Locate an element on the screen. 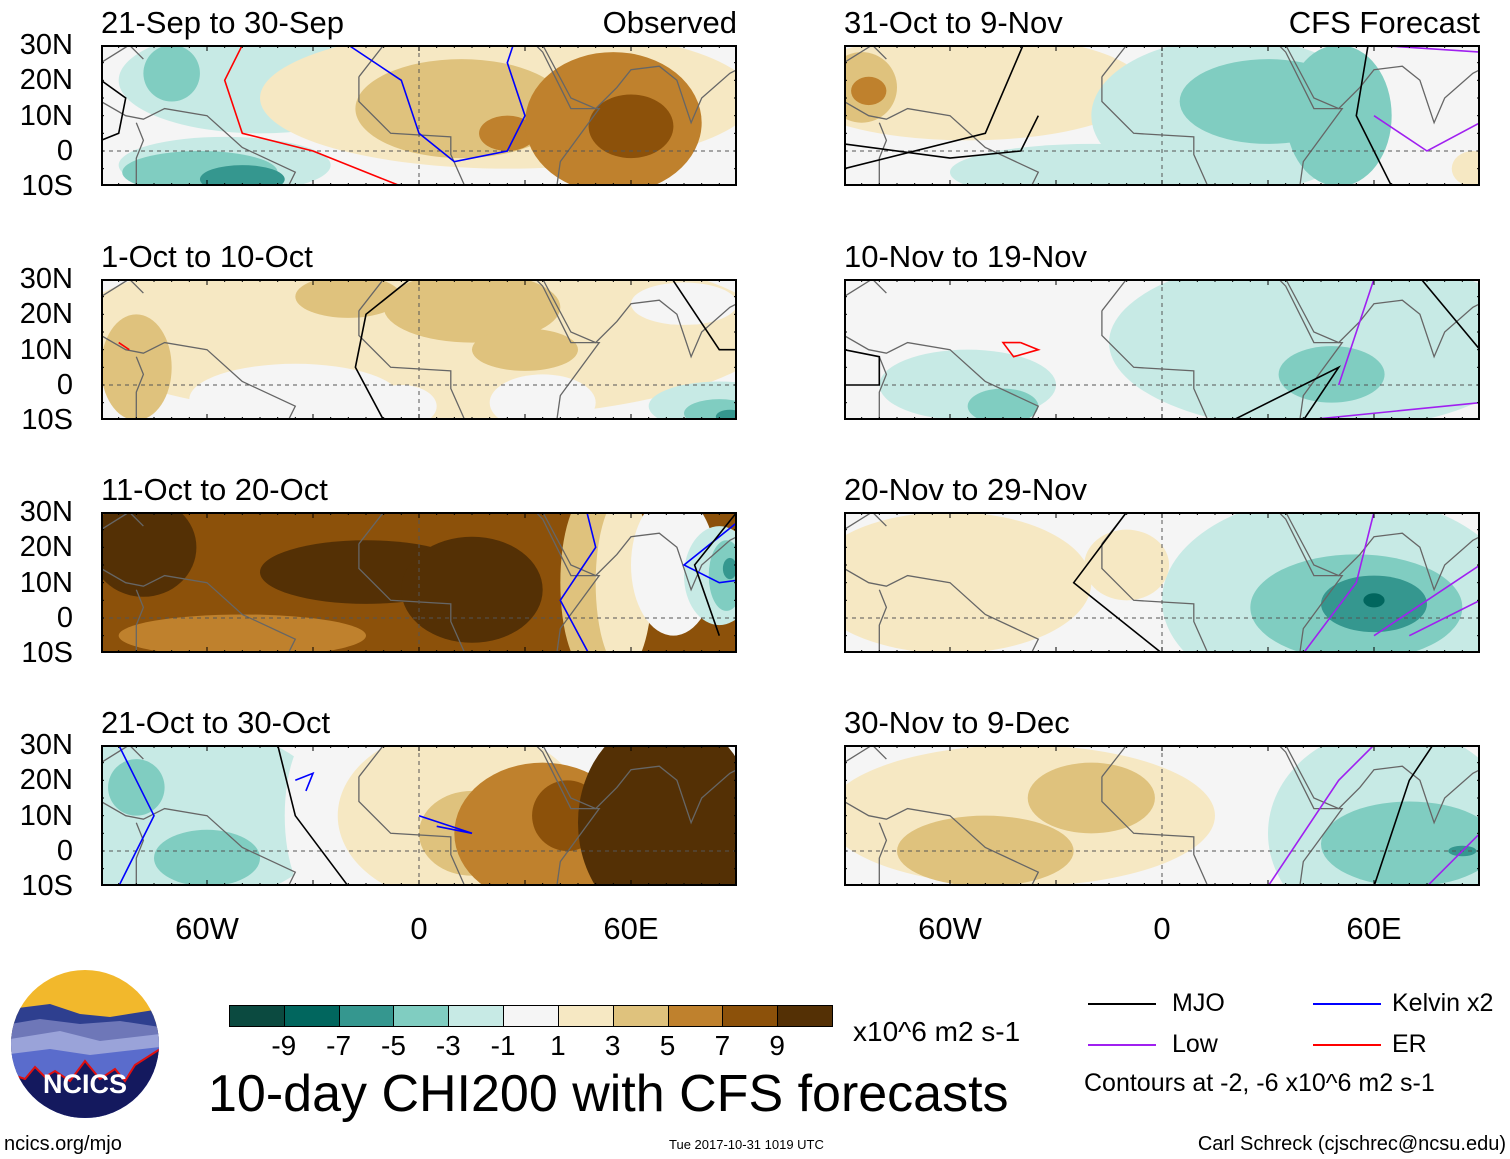 The image size is (1510, 1159). panel-title: 21-Oct to 30-Oct is located at coordinates (216, 722).